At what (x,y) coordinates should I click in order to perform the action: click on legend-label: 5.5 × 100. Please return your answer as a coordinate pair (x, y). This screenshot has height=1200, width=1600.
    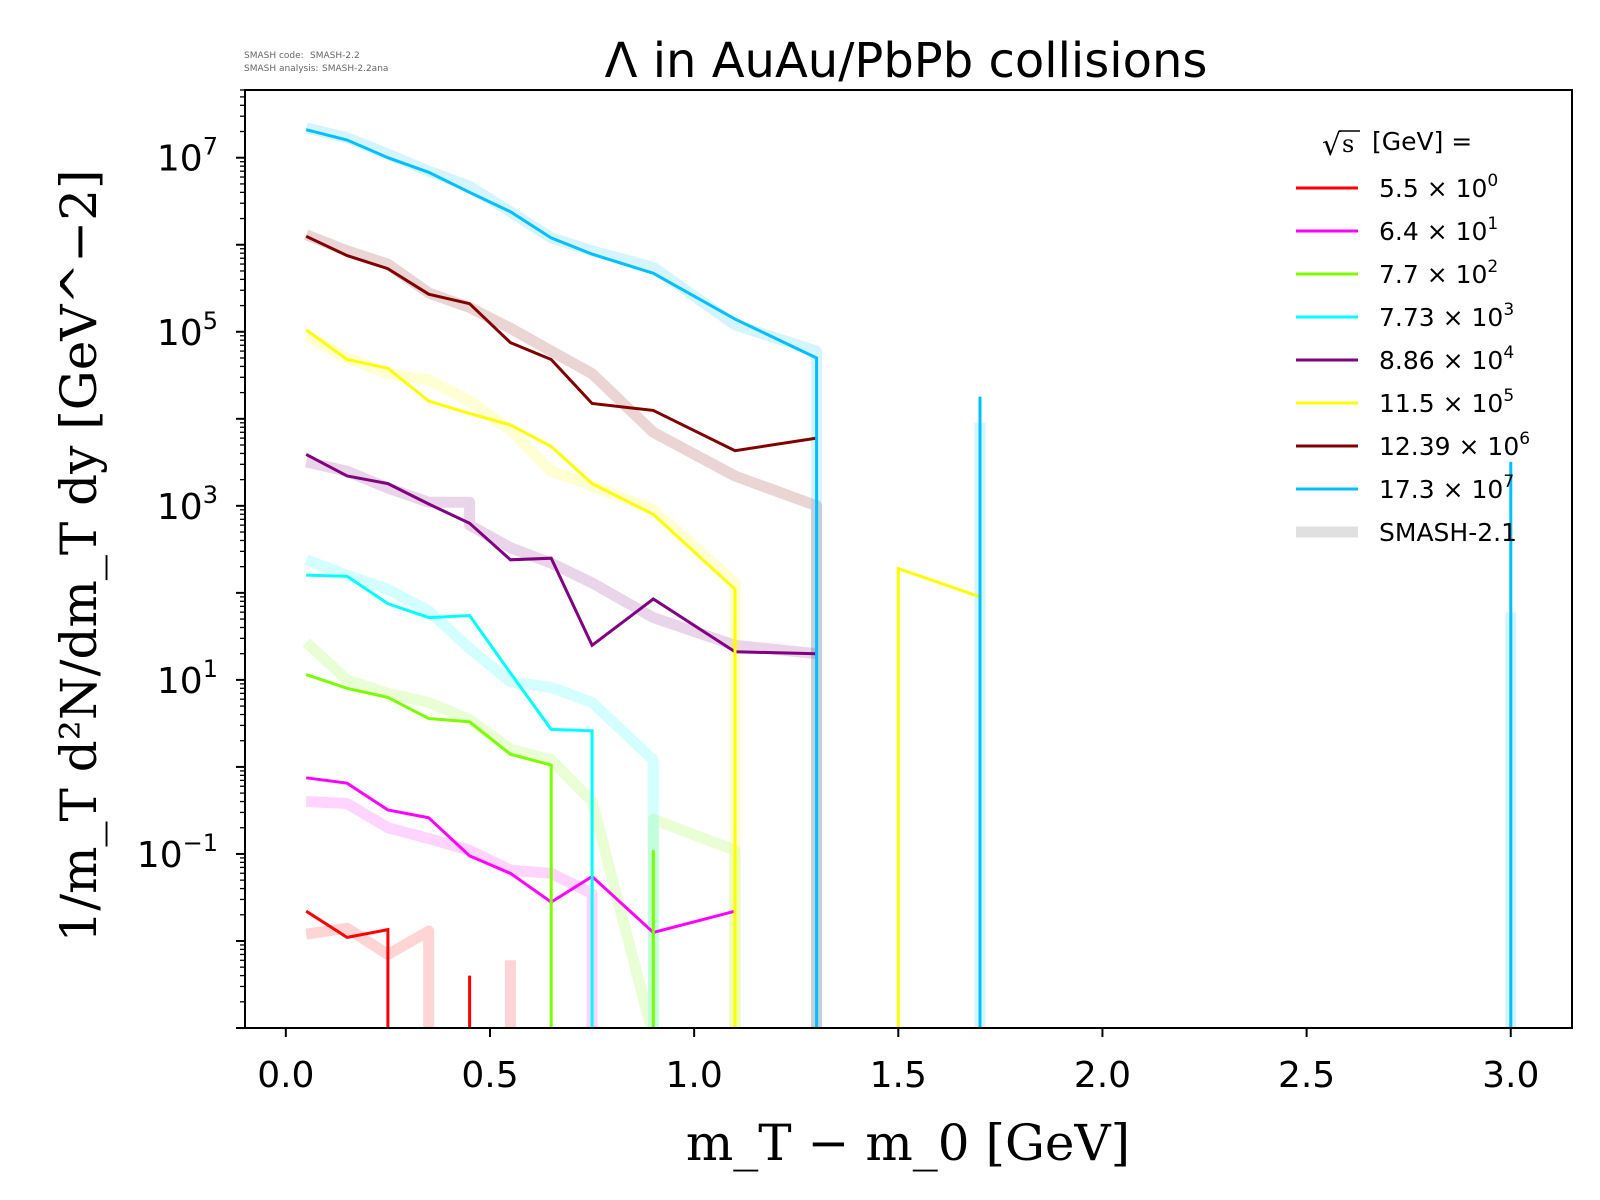
    Looking at the image, I should click on (1438, 187).